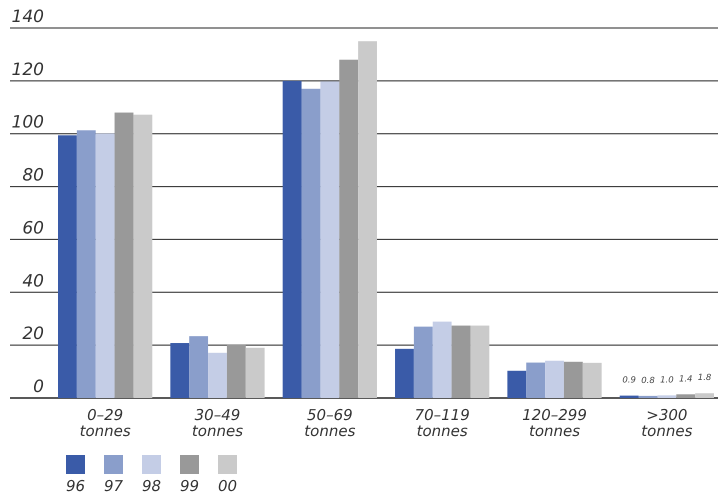  Describe the element at coordinates (33, 228) in the screenshot. I see `y-tick-label: 60` at that location.